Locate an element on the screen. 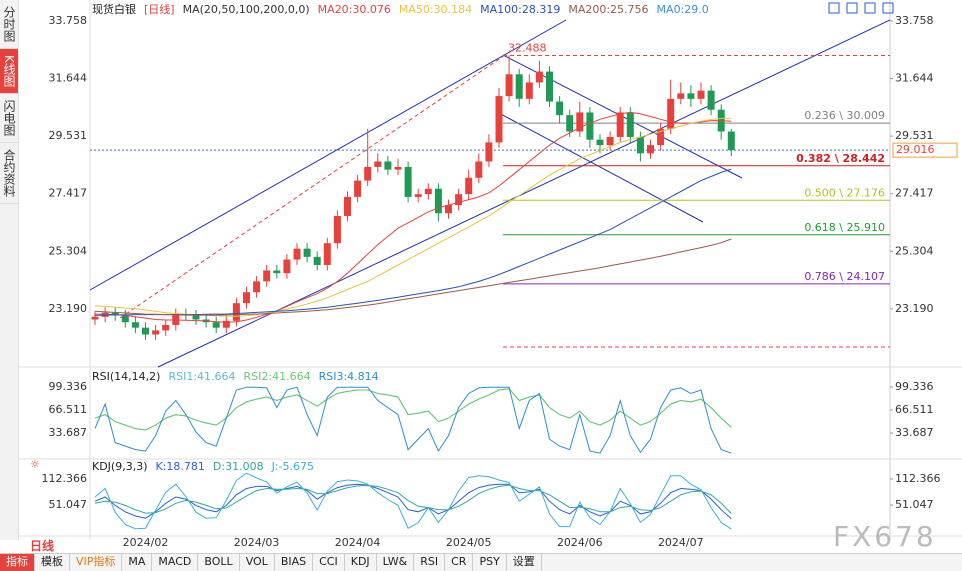 This screenshot has height=571, width=962. y-tick-label: 27.417 is located at coordinates (68, 193).